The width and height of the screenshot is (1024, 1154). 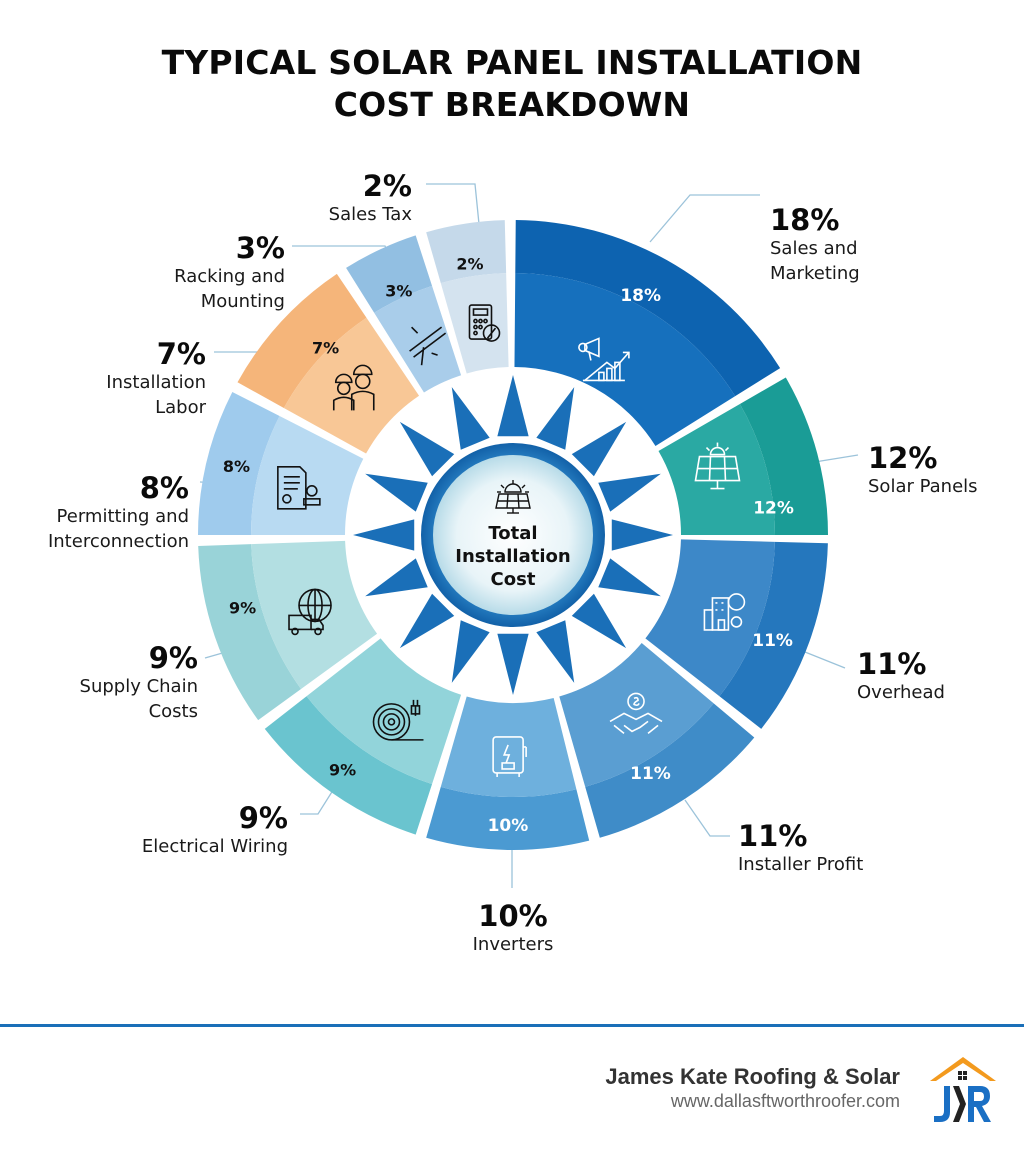 What do you see at coordinates (963, 1089) in the screenshot?
I see `company-logo` at bounding box center [963, 1089].